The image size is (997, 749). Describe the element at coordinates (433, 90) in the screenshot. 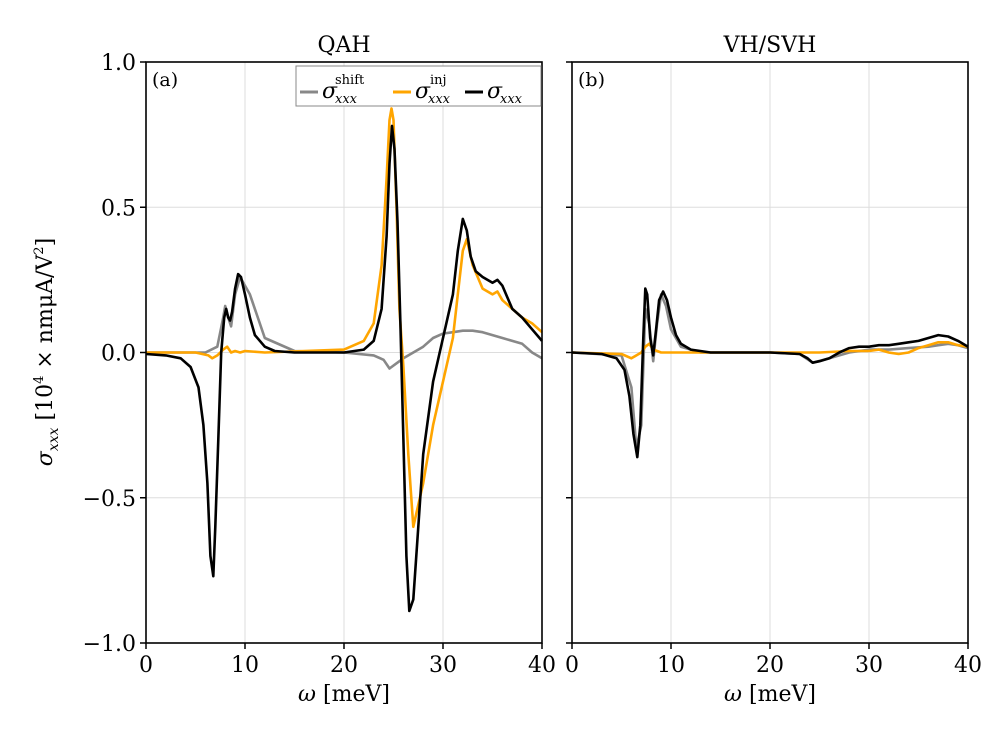

I see `legend-label-inj: σinj xxx` at that location.